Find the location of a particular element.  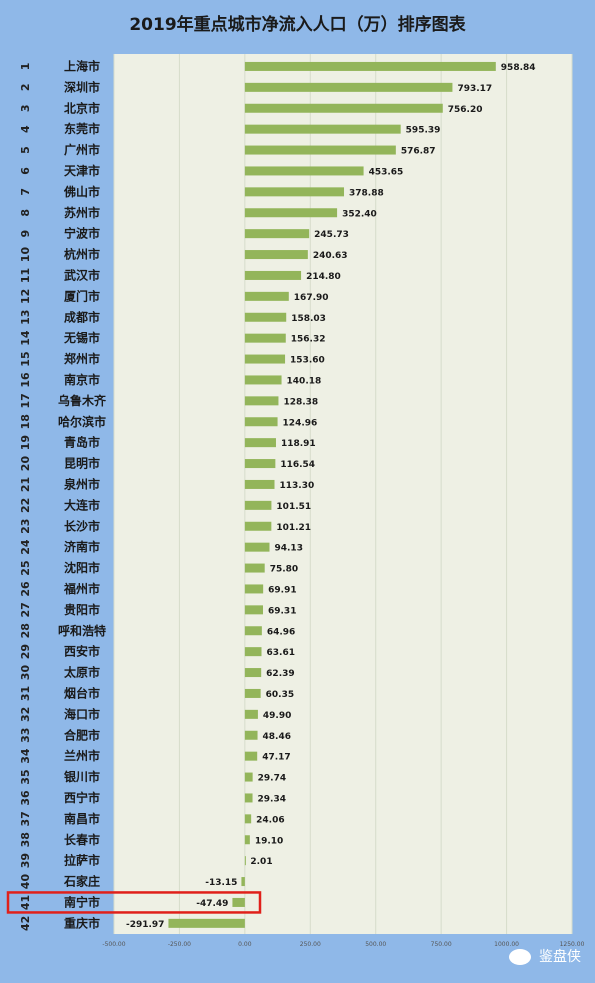

wechat-icon is located at coordinates (519, 957).